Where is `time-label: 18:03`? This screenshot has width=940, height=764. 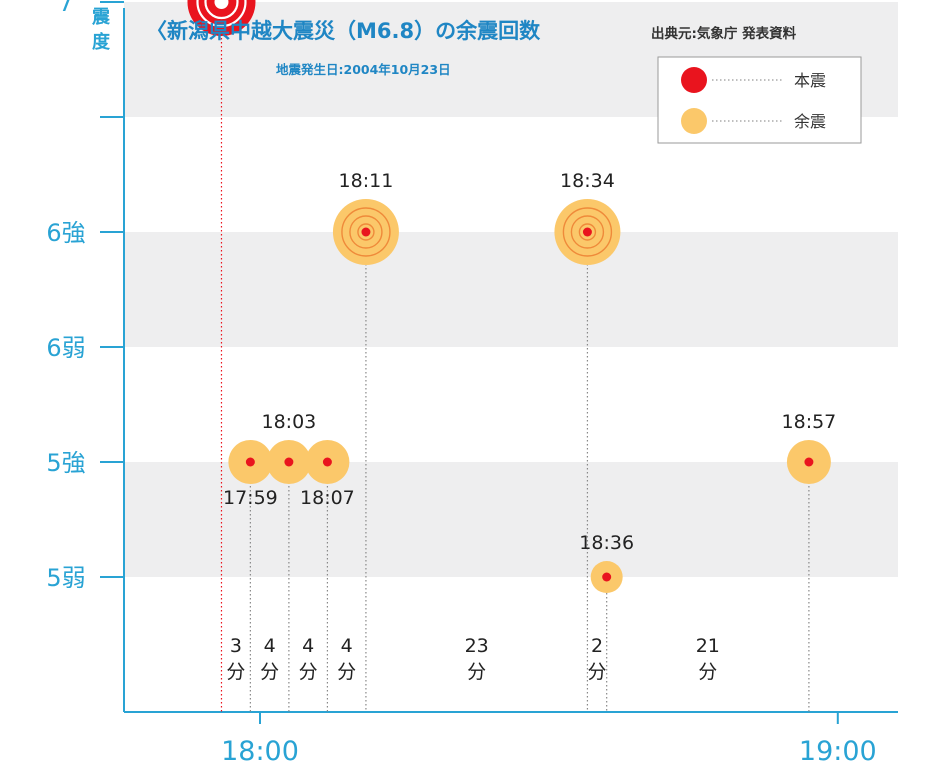 time-label: 18:03 is located at coordinates (289, 422).